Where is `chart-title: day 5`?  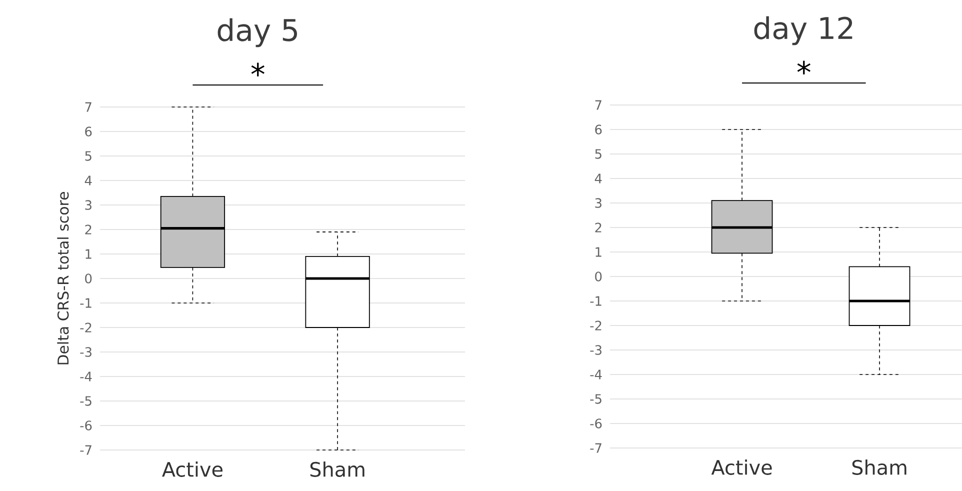 chart-title: day 5 is located at coordinates (258, 33).